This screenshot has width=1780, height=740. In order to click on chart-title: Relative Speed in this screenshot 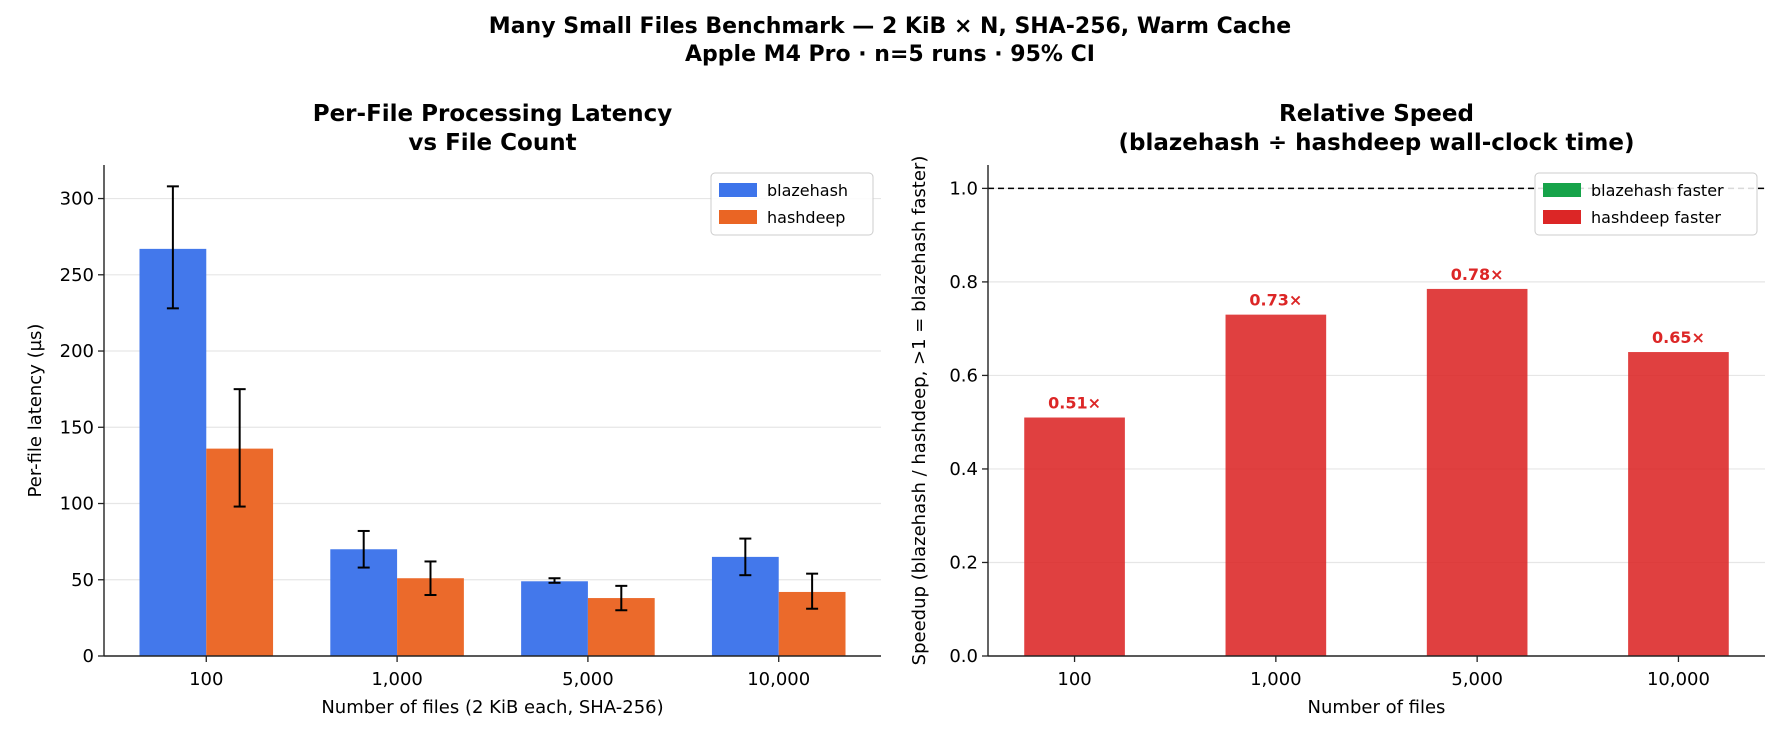, I will do `click(1376, 114)`.